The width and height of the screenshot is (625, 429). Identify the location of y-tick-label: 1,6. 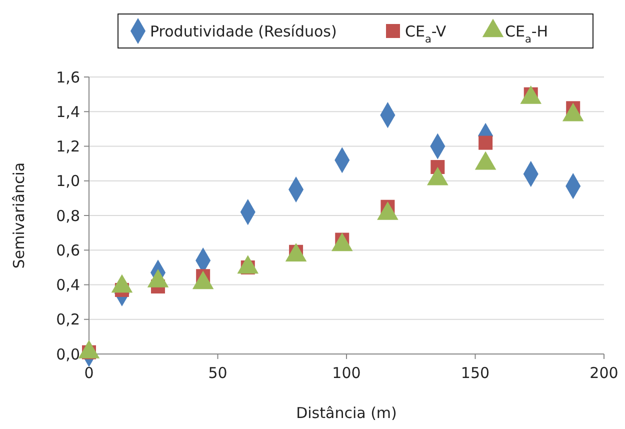
(68, 77).